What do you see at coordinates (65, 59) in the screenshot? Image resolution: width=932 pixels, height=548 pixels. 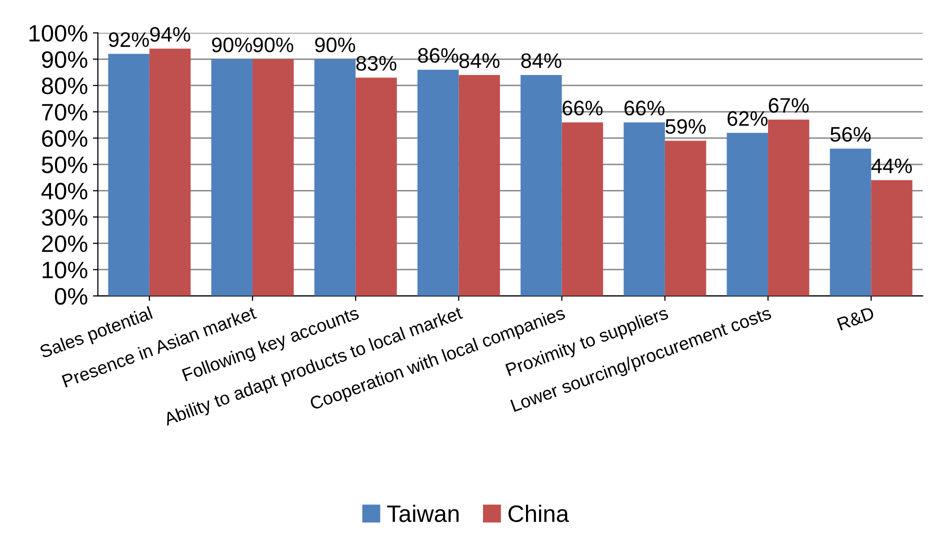 I see `y-tick-label: 90%` at bounding box center [65, 59].